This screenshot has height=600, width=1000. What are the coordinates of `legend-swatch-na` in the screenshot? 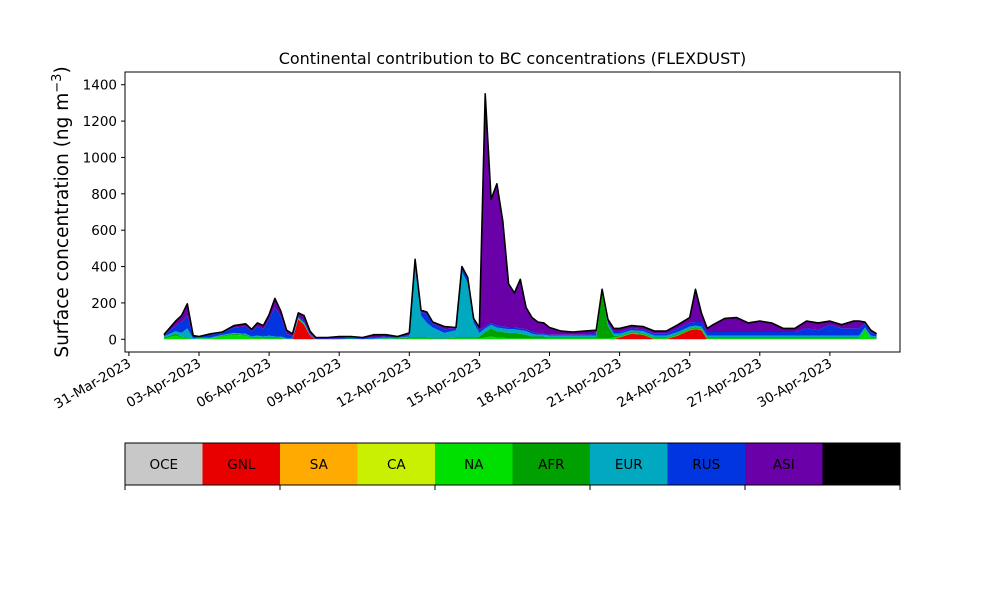 It's located at (474, 464).